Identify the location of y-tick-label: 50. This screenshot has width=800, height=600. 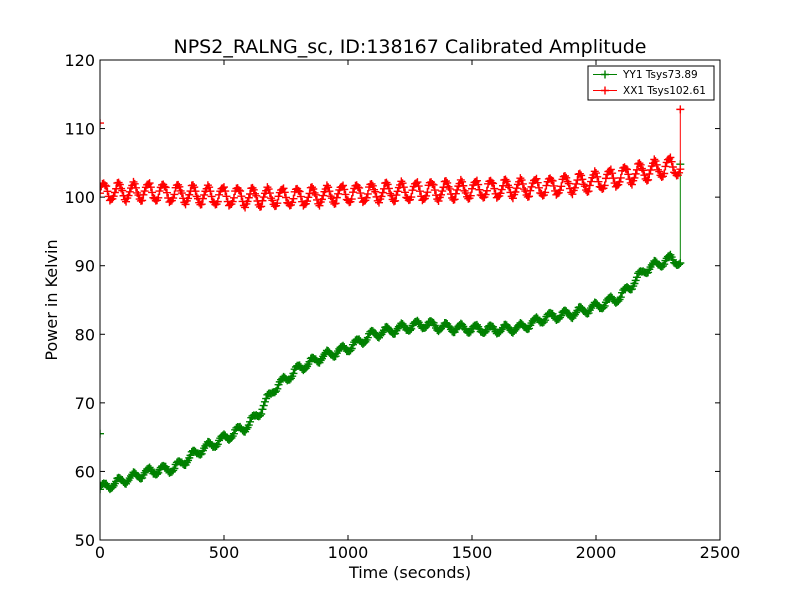
(85, 540).